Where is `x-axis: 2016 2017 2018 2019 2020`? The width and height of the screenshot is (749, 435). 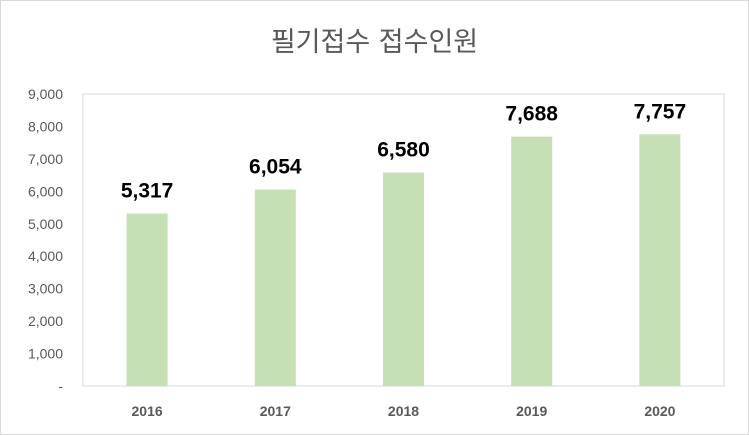 x-axis: 2016 2017 2018 2019 2020 is located at coordinates (404, 411).